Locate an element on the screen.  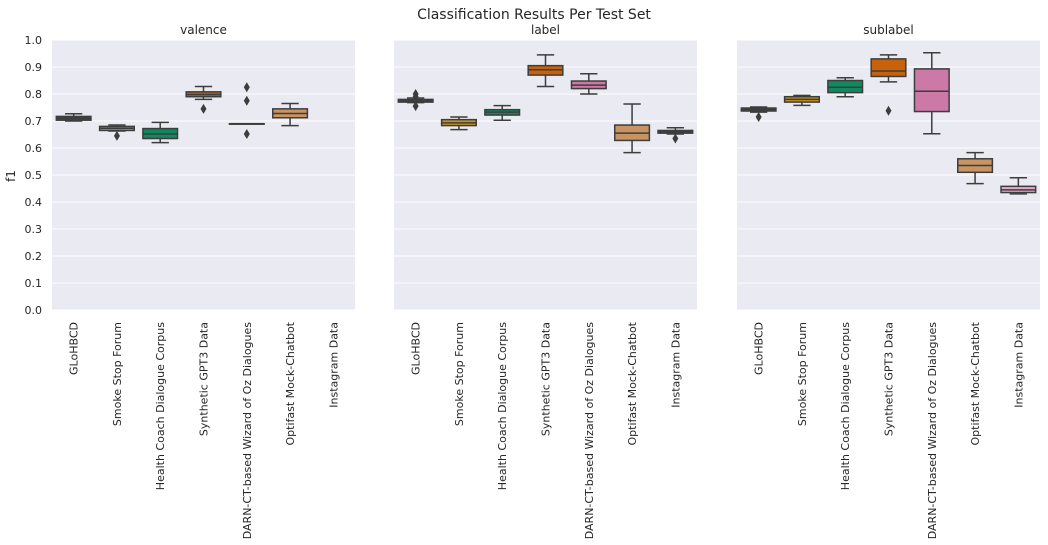
y-tick-label: 0.6 is located at coordinates (34, 148).